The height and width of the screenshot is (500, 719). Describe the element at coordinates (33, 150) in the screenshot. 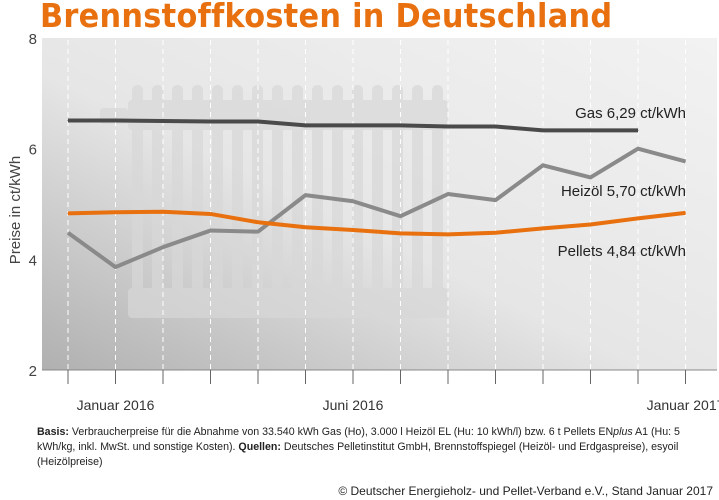

I see `y-tick-label: 6` at that location.